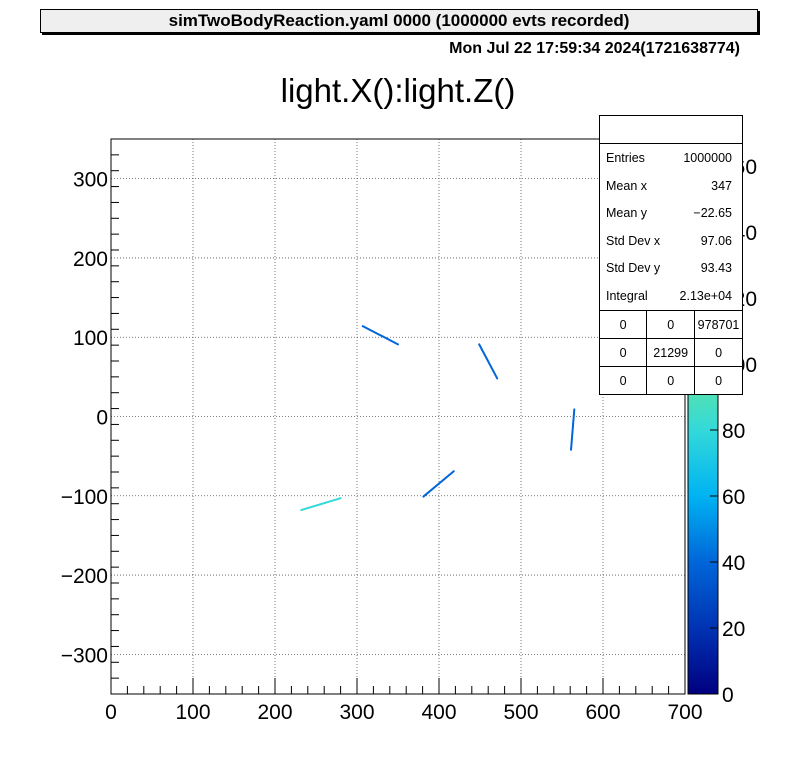 The height and width of the screenshot is (772, 796). I want to click on x-tick-label: 0, so click(111, 712).